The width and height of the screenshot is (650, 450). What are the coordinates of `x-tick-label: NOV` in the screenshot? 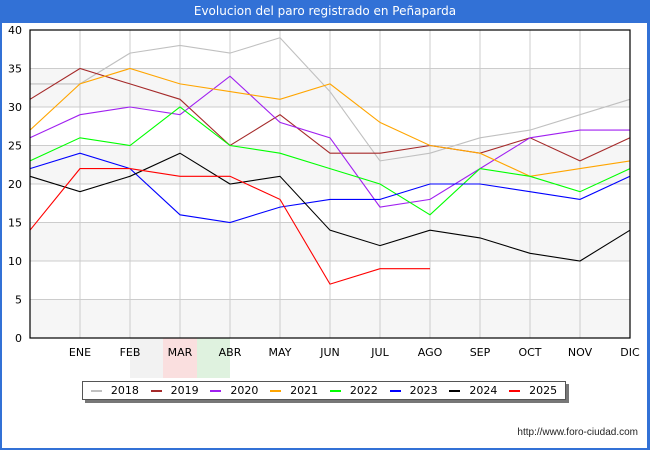 It's located at (580, 352).